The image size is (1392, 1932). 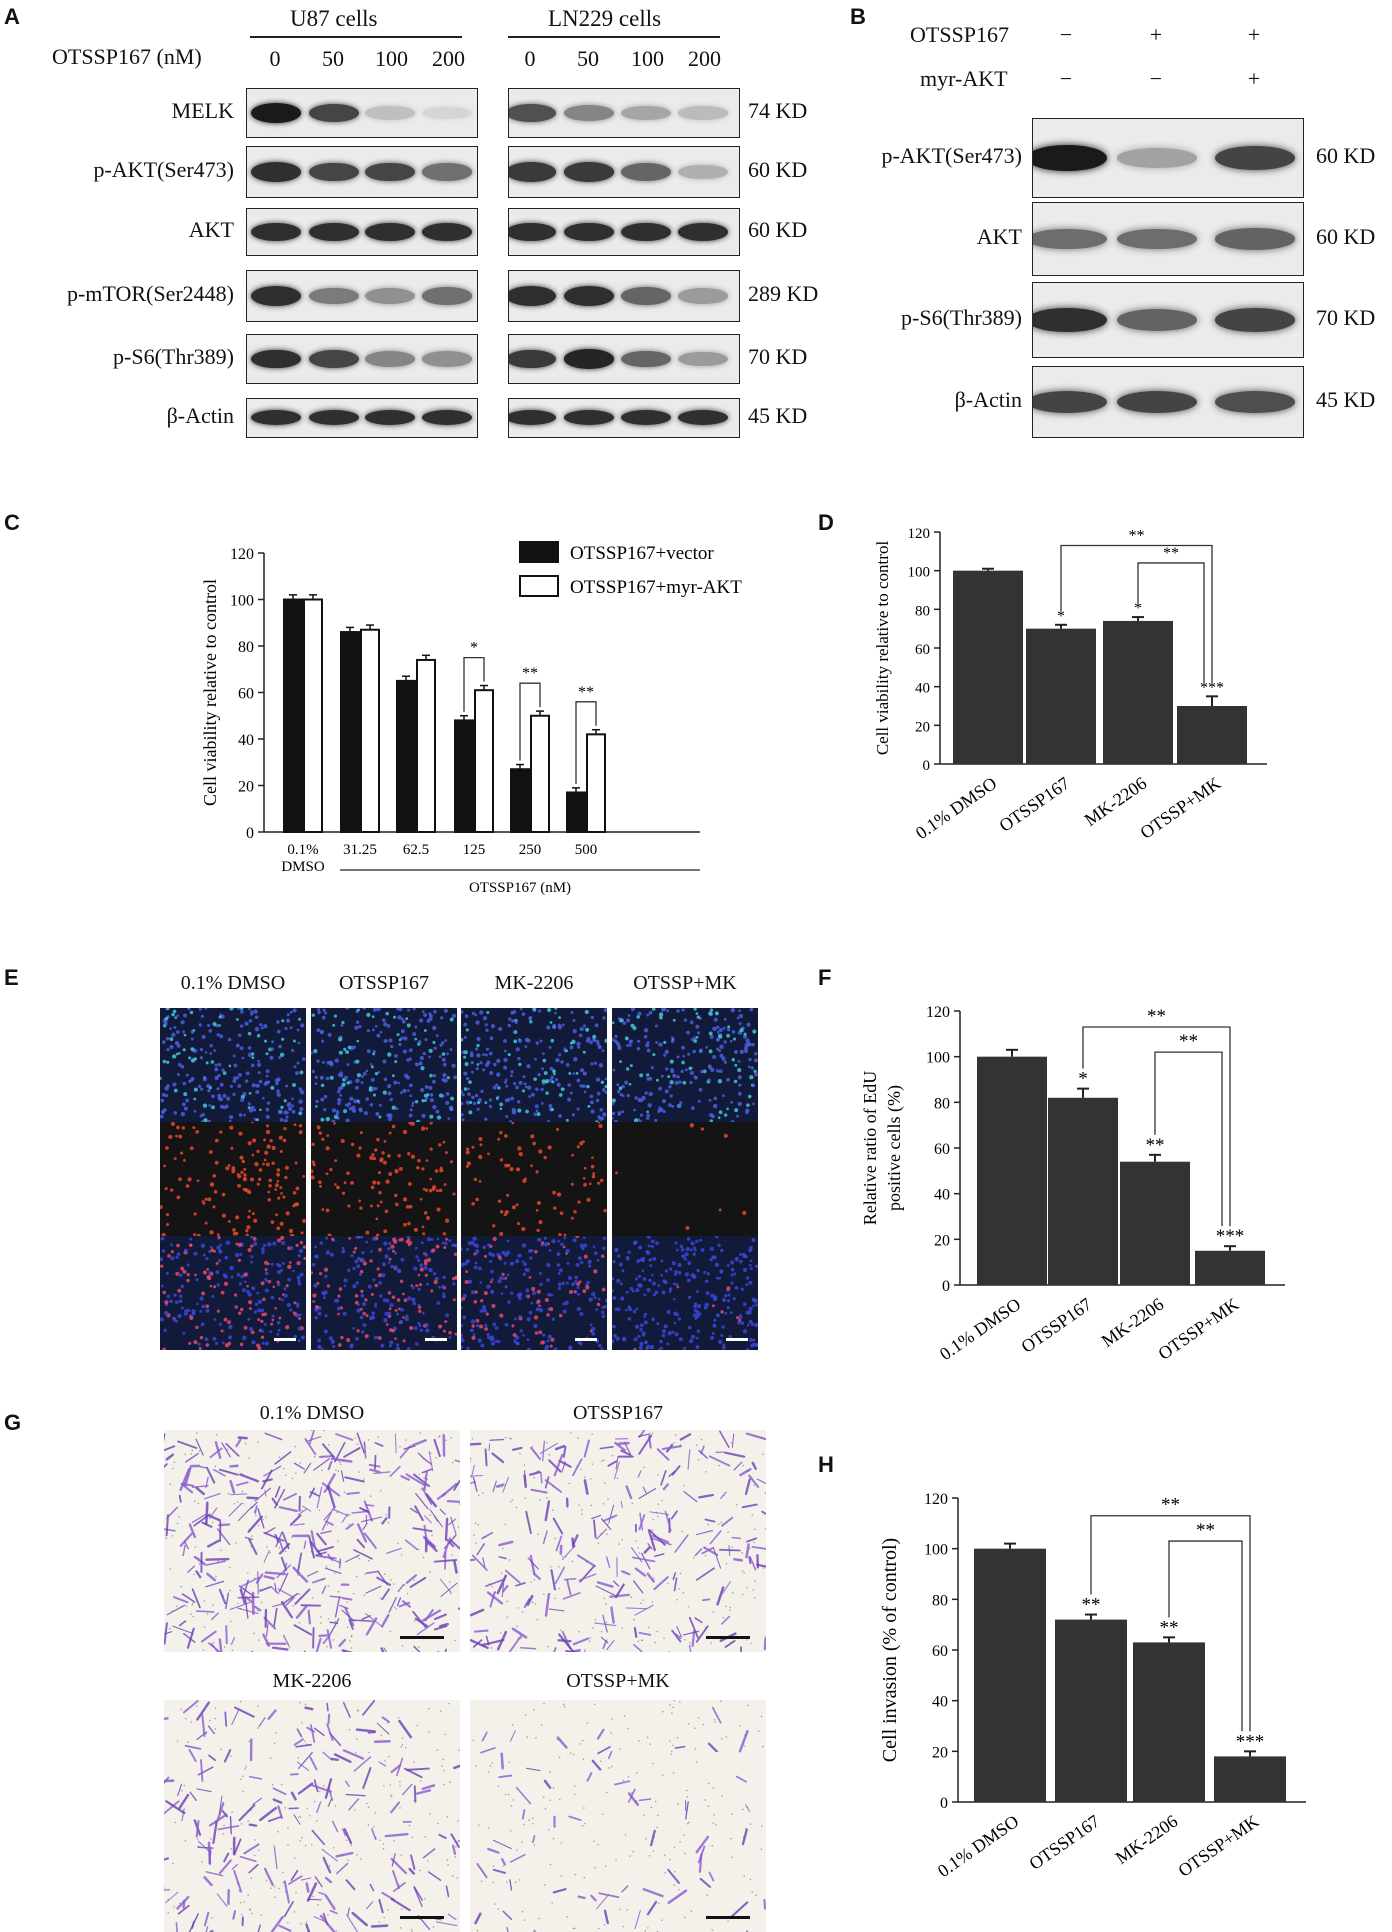 I want to click on y-axis-title: positive cells (%), so click(x=894, y=1148).